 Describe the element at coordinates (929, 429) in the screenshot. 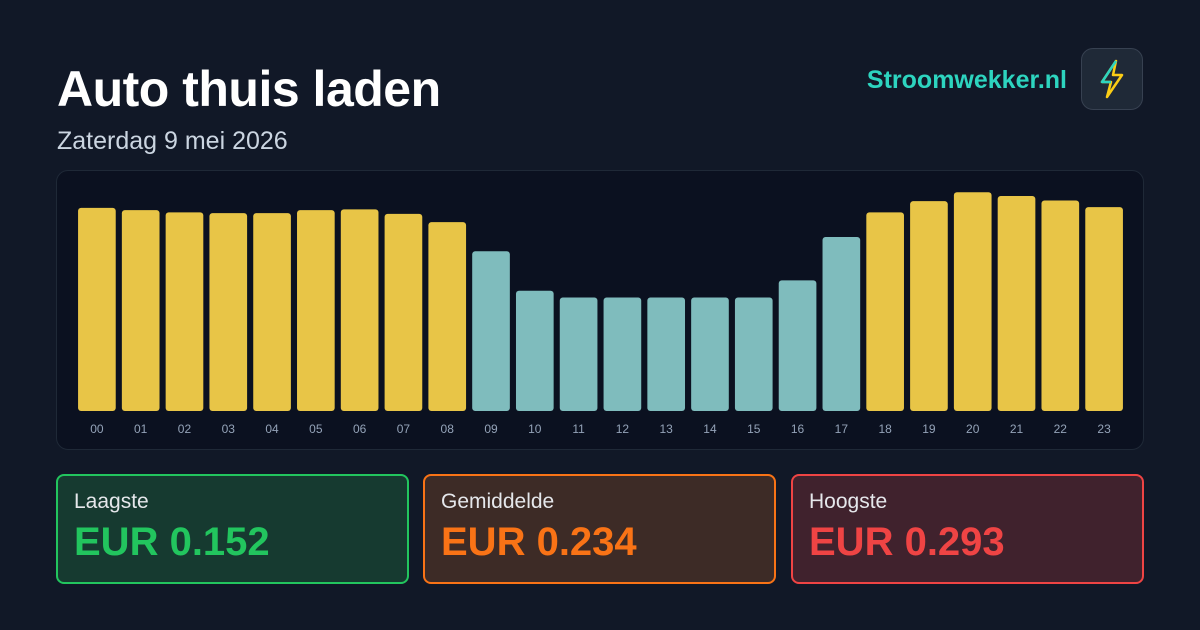

I see `x-tick-label: 19` at that location.